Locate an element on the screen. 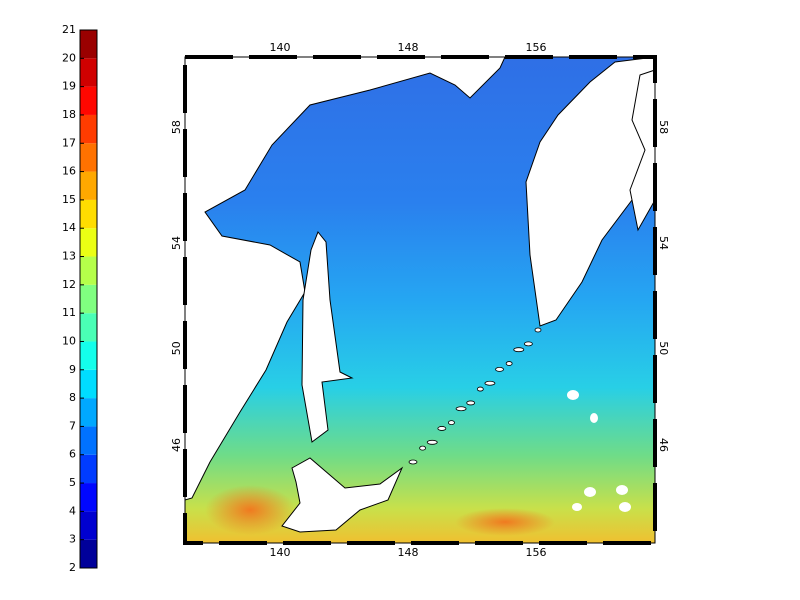  colorbar-label: 10 is located at coordinates (69, 340).